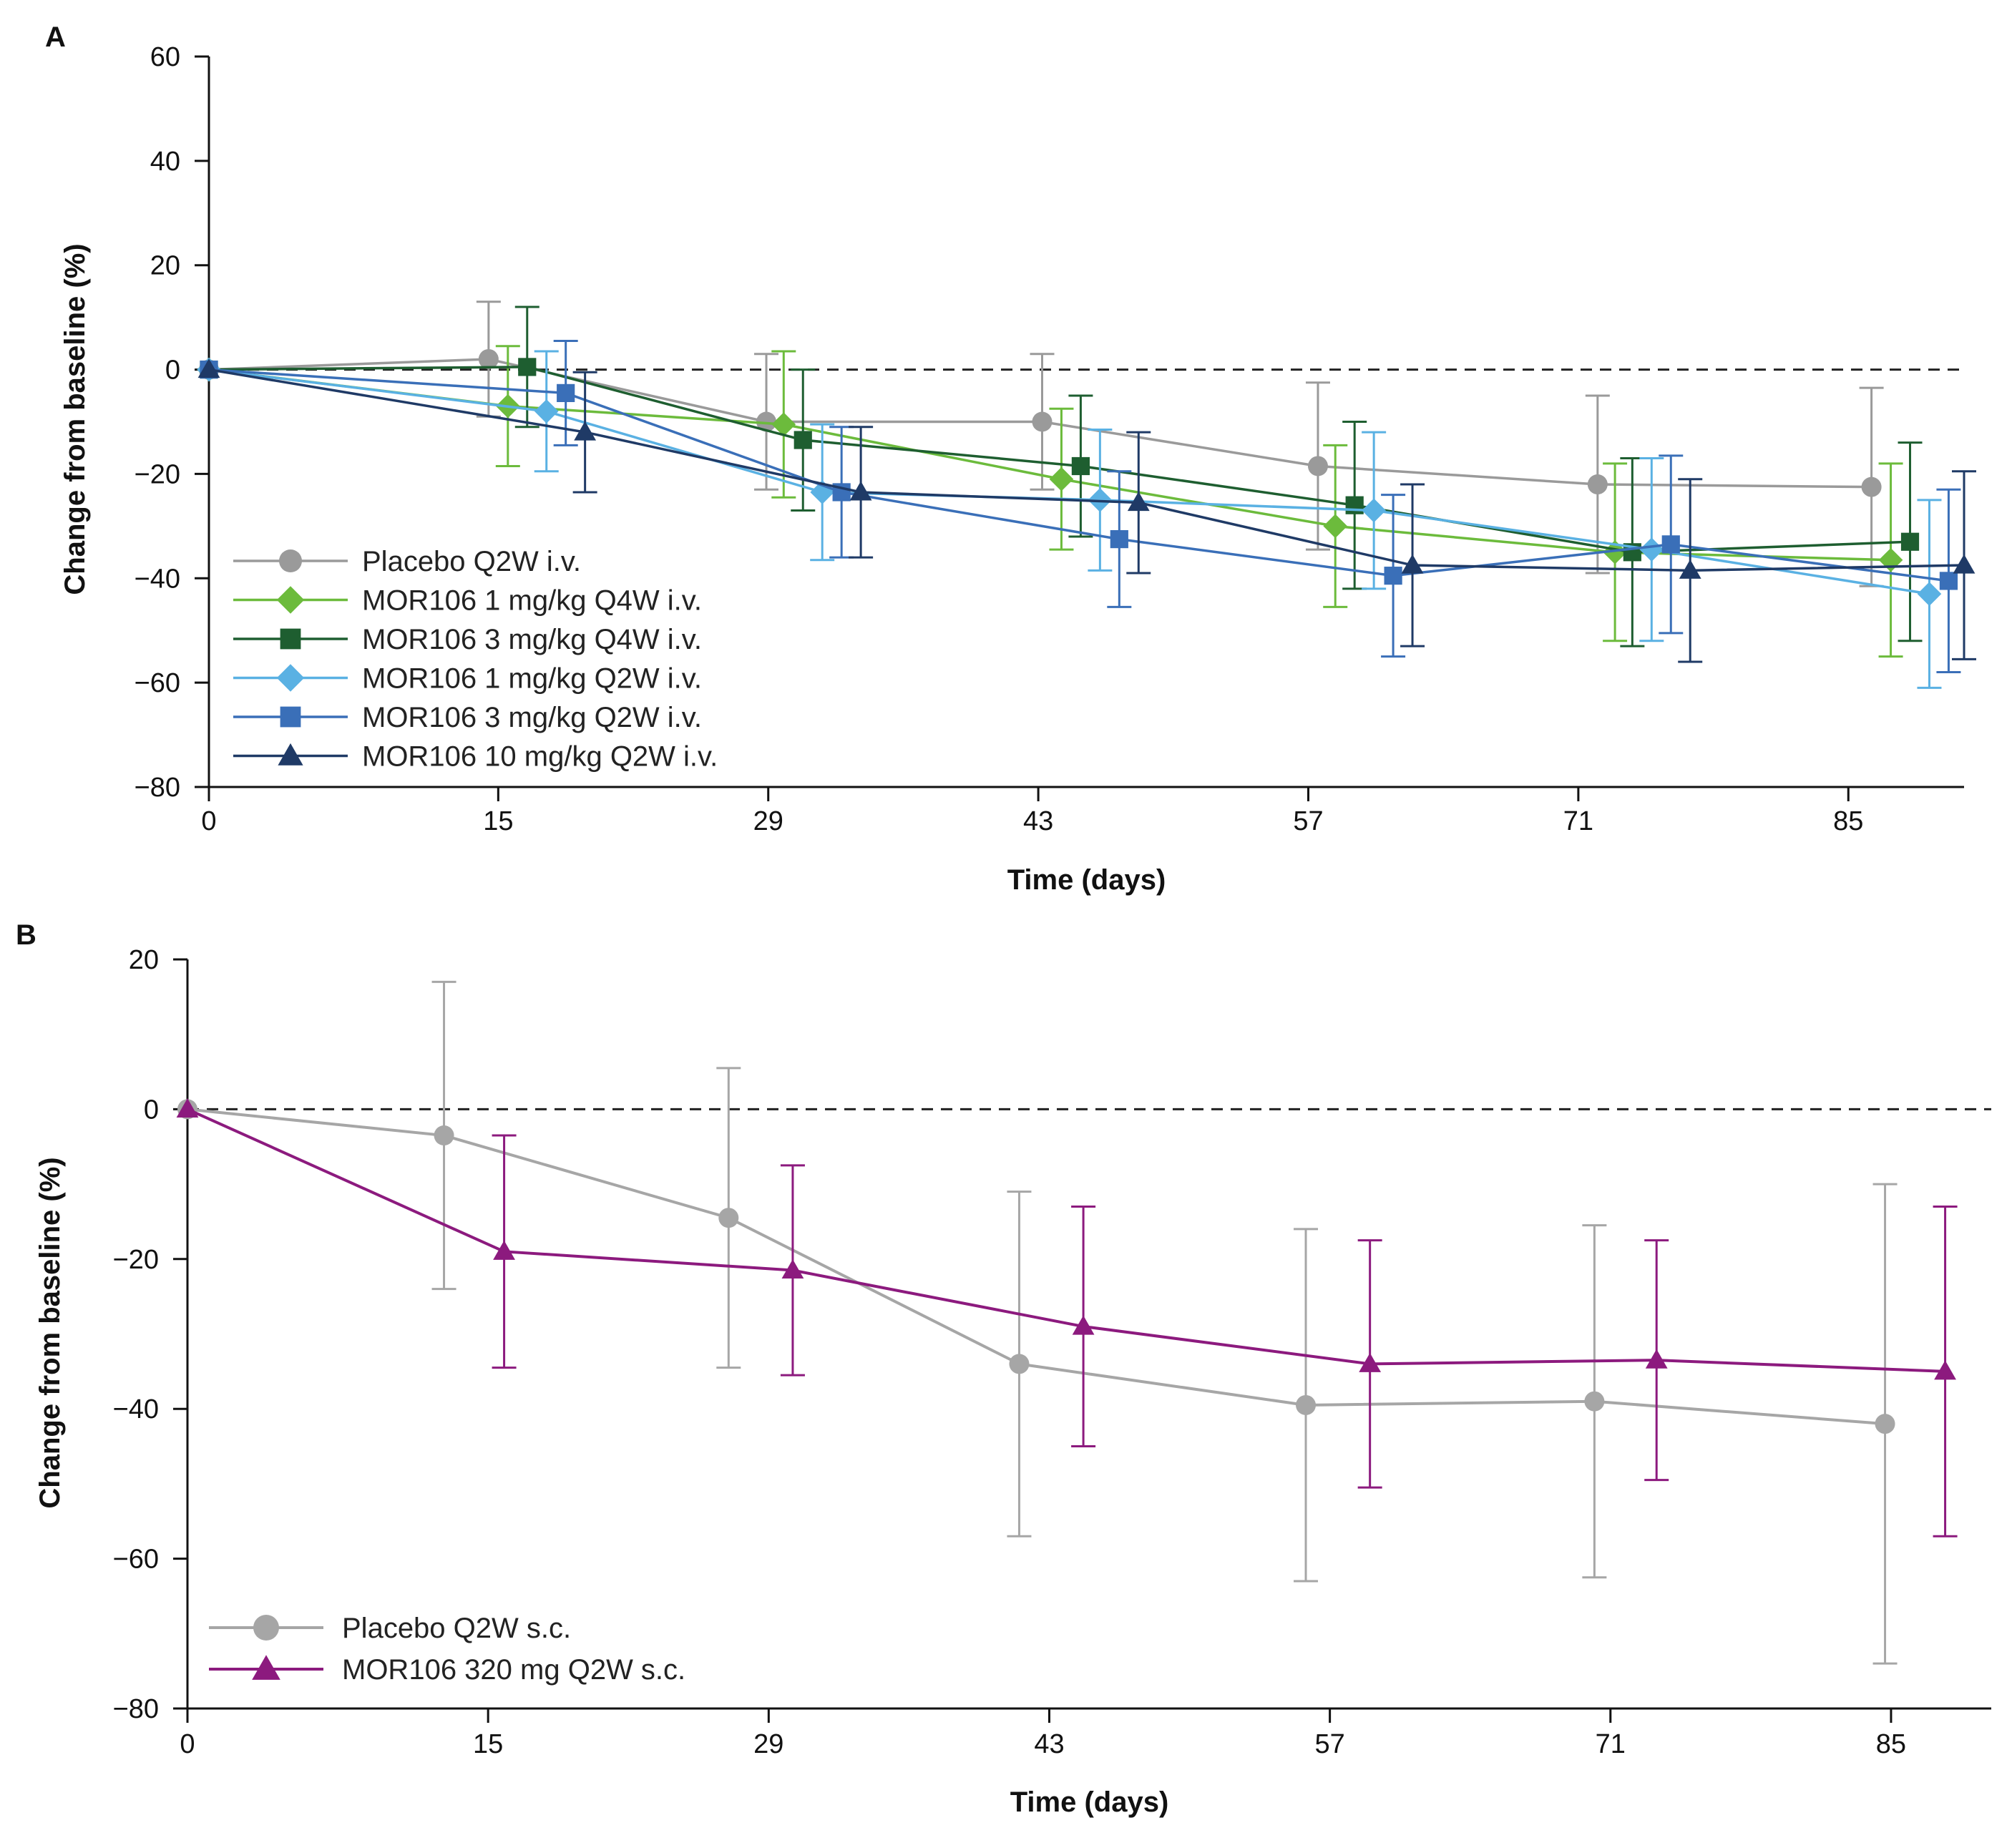 The image size is (2012, 1848). Describe the element at coordinates (532, 717) in the screenshot. I see `panel-a-legend-label: MOR106 3 mg/kg Q2W i.v.` at that location.